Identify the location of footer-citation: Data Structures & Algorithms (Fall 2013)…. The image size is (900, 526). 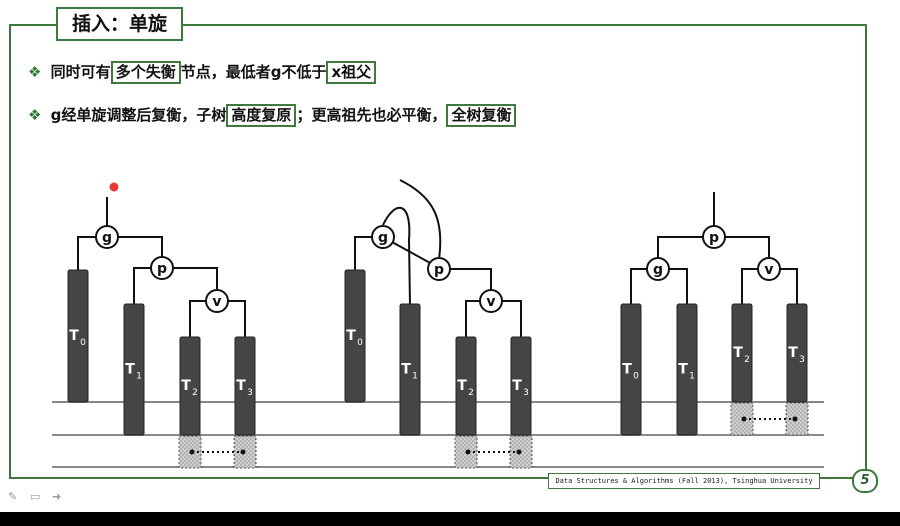
(684, 481).